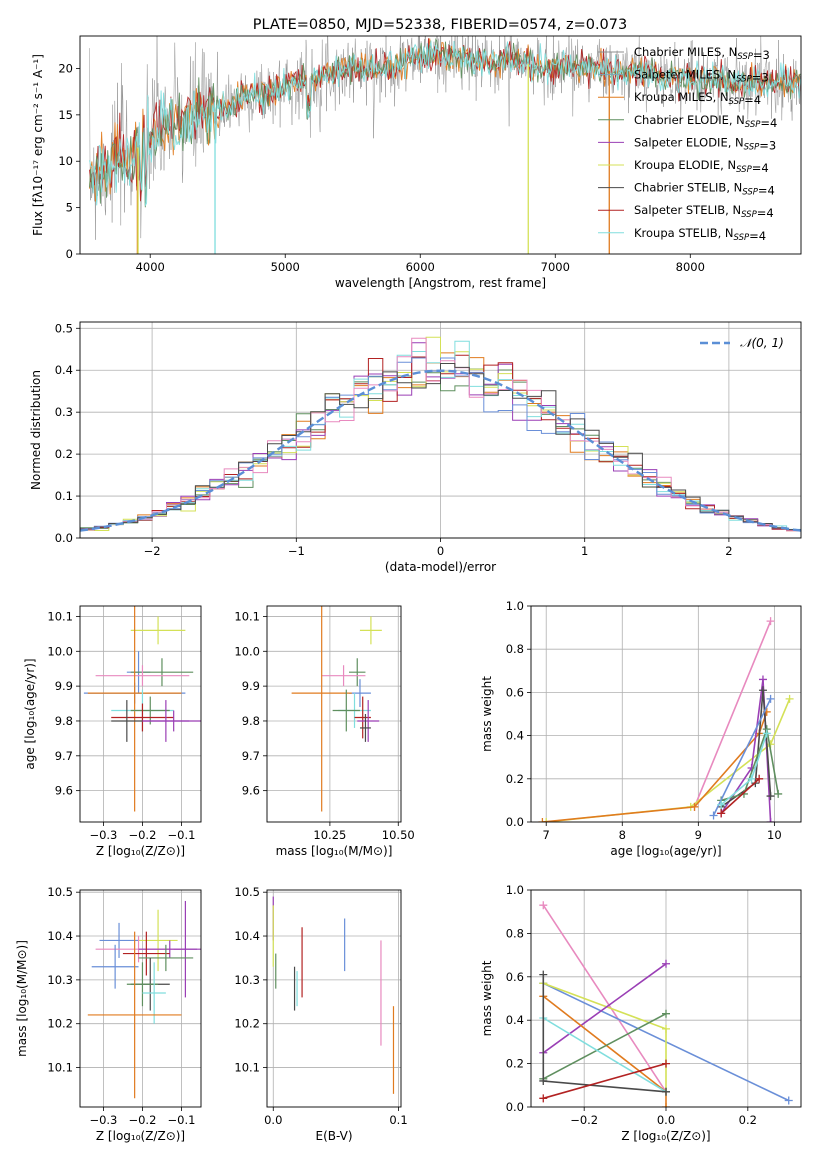  What do you see at coordinates (666, 1120) in the screenshot?
I see `x-tick-label: 0.0` at bounding box center [666, 1120].